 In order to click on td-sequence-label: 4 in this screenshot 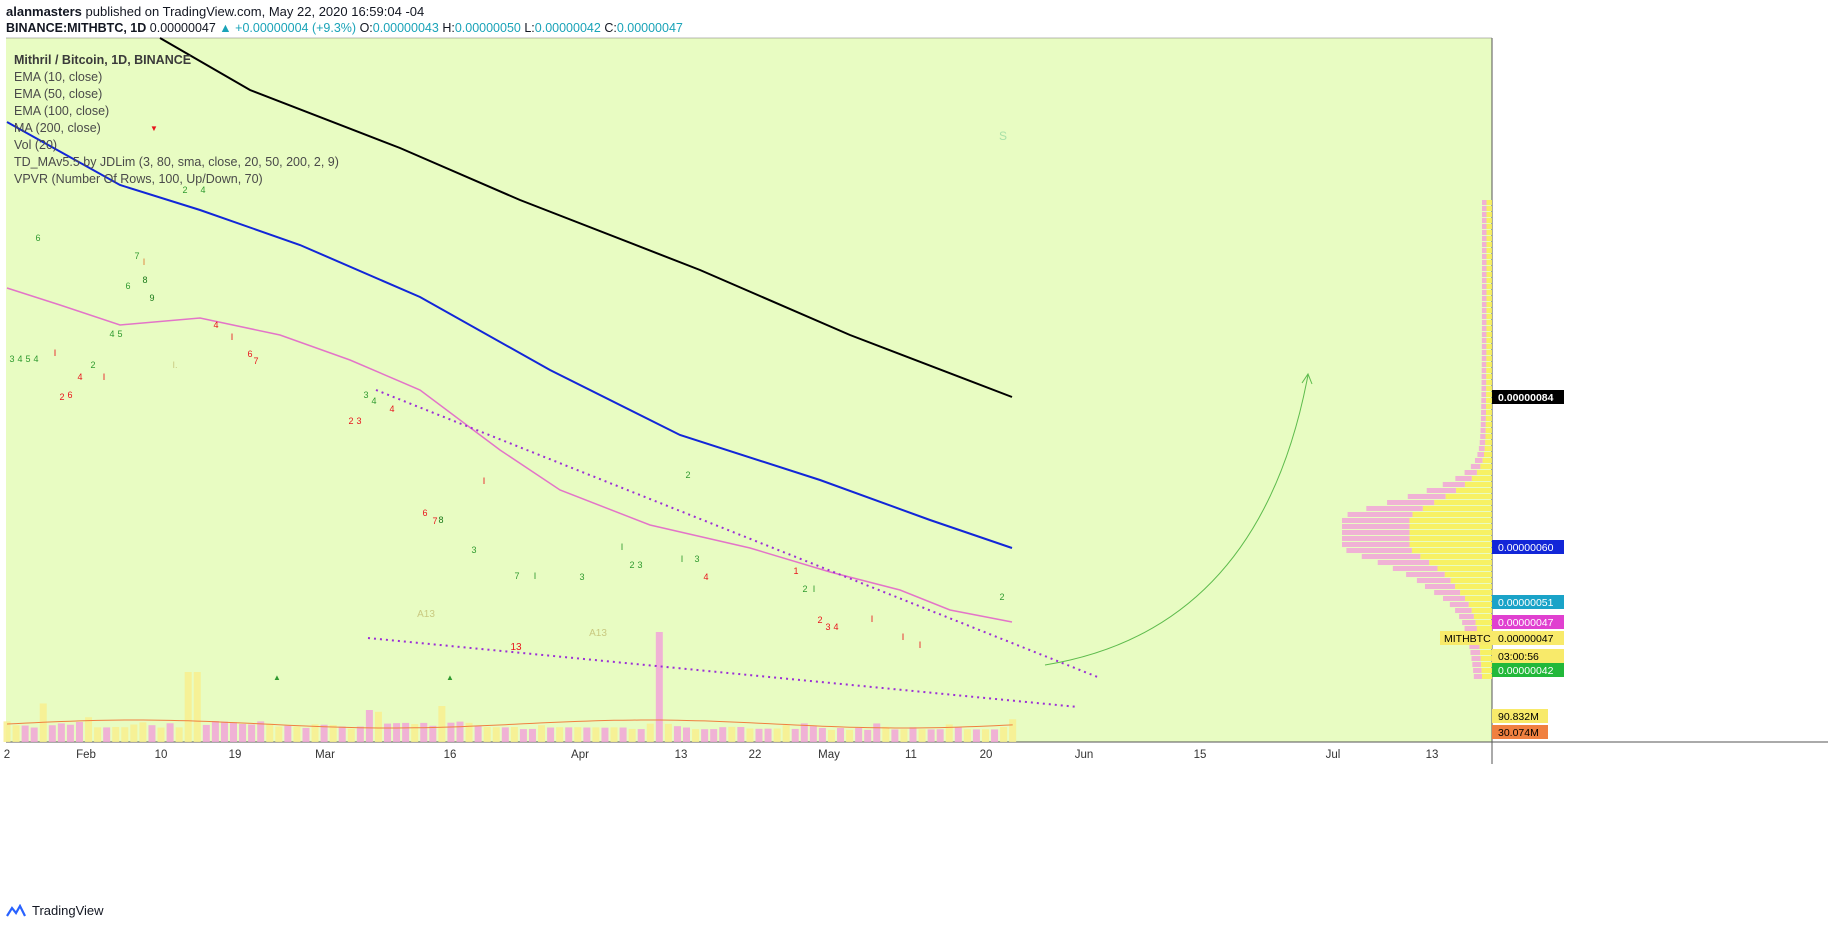, I will do `click(373, 401)`.